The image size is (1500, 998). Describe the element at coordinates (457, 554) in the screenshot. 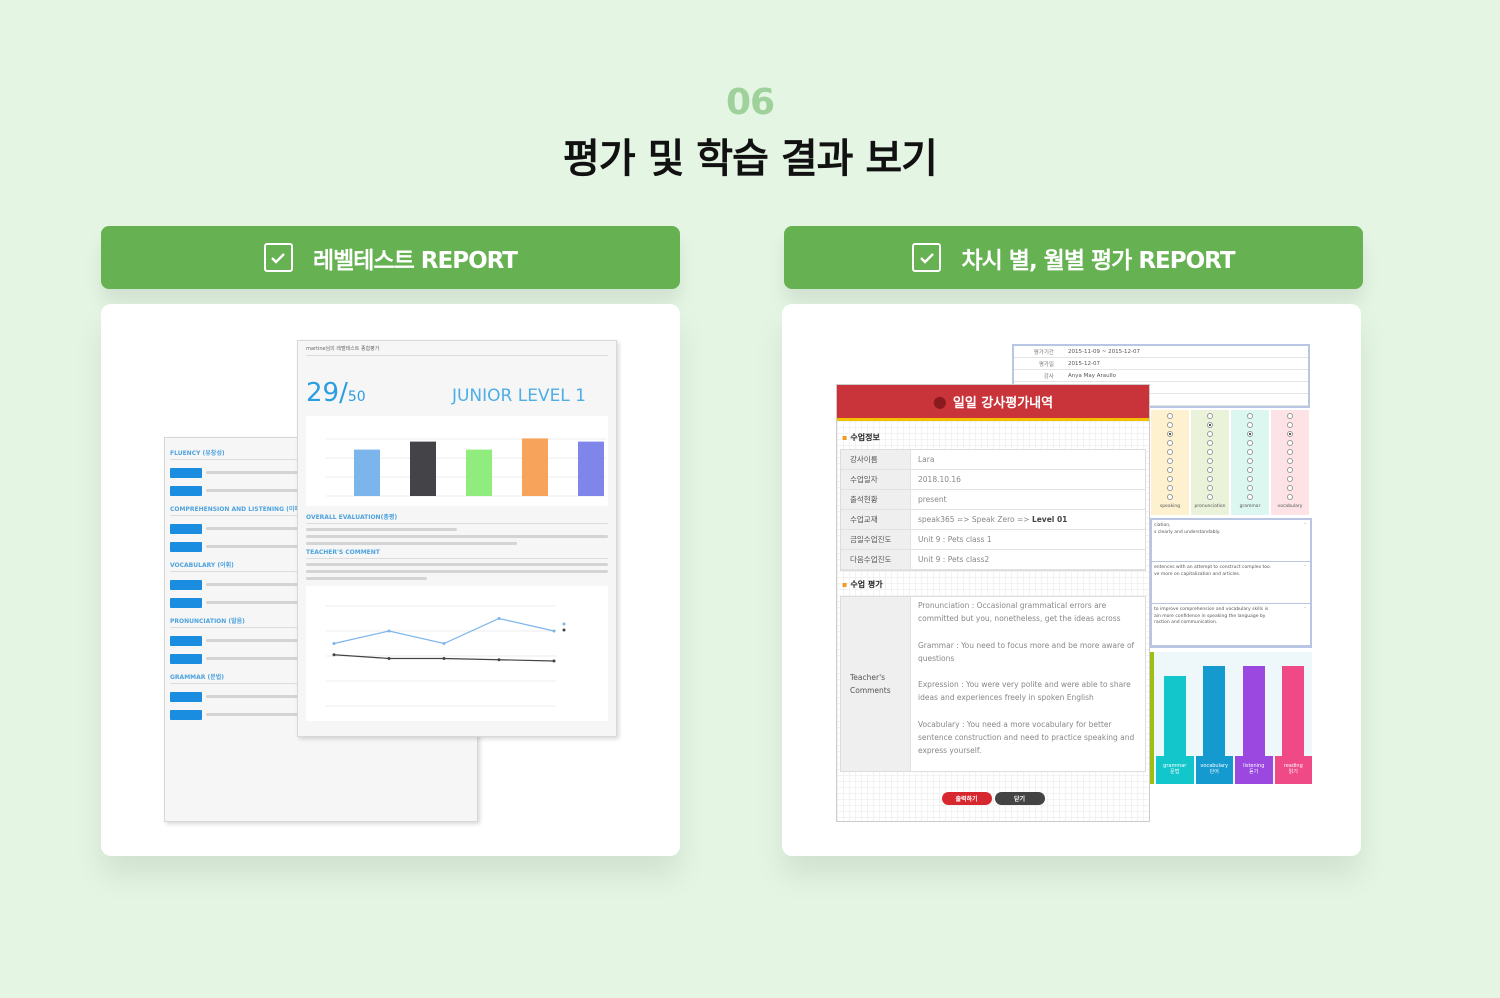

I see `teachers-comment-heading: TEACHER'S COMMENT` at that location.